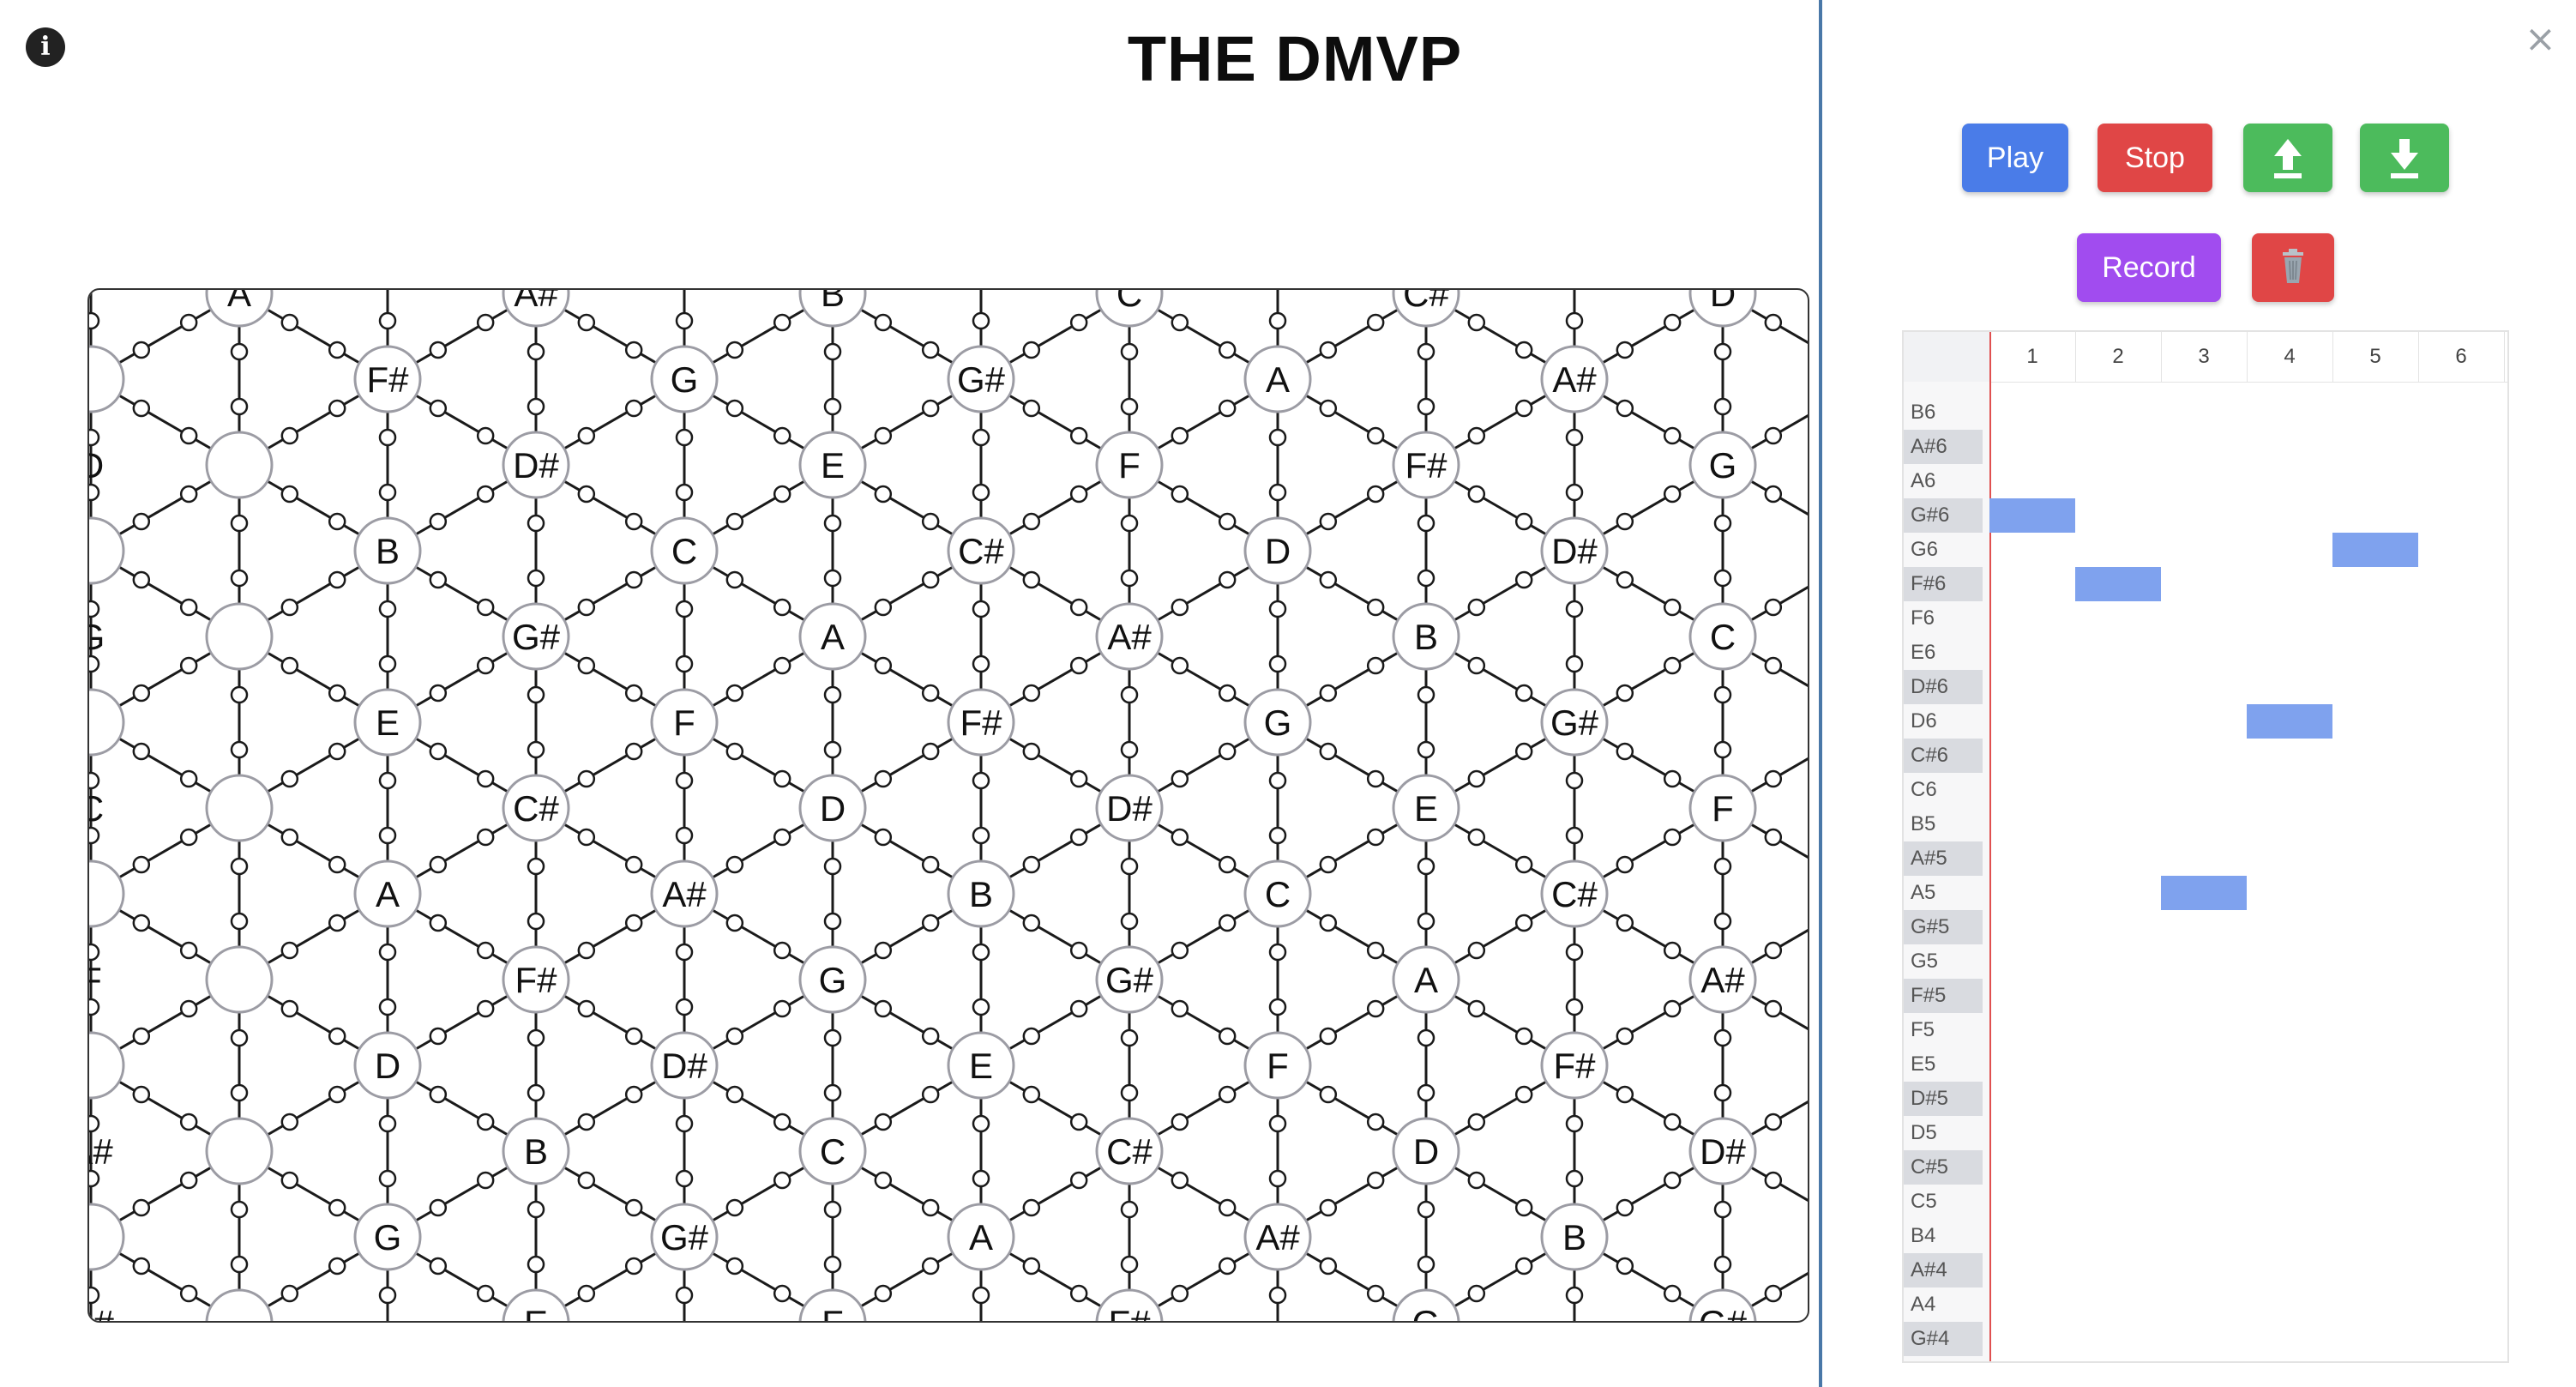  What do you see at coordinates (1943, 584) in the screenshot?
I see `piano-key: F#6` at bounding box center [1943, 584].